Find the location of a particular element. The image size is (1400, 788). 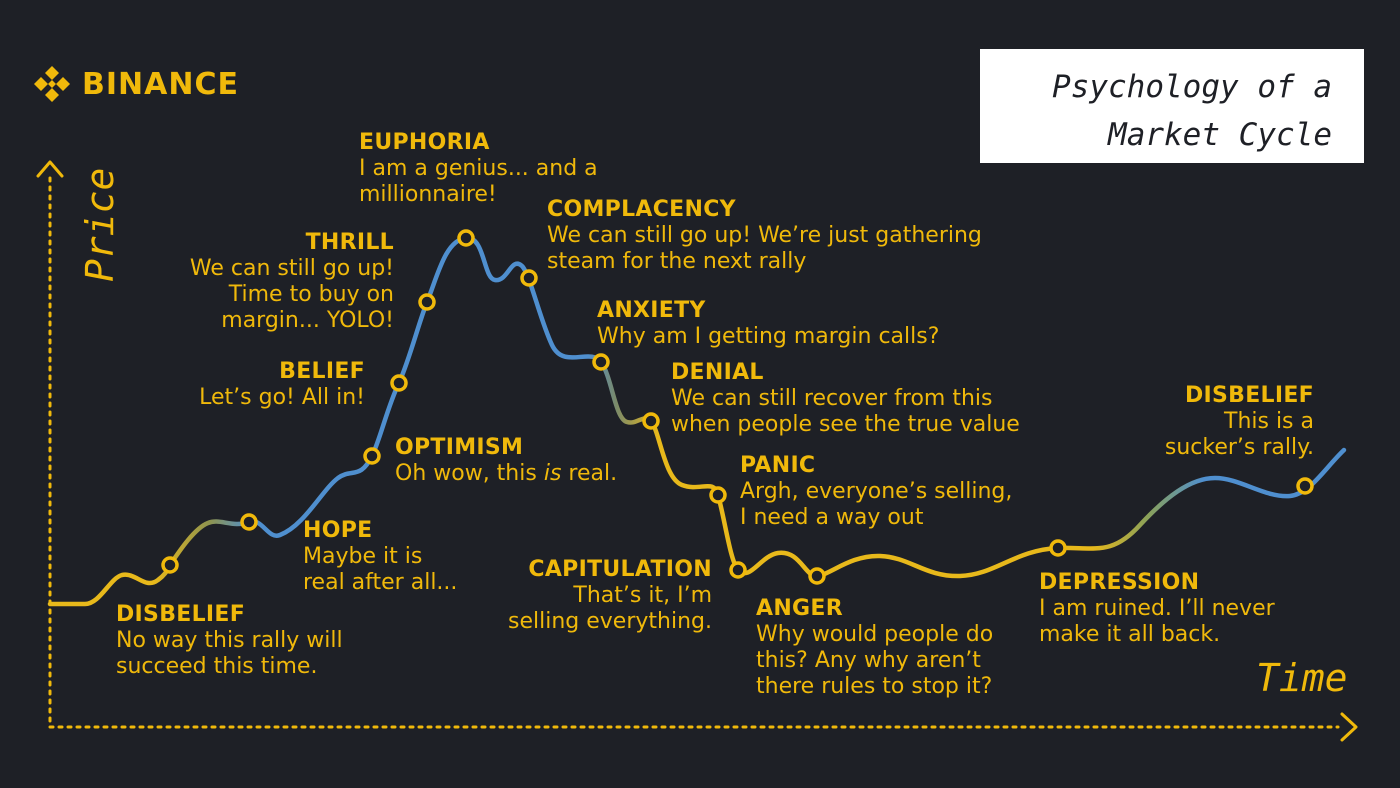

marker-denial is located at coordinates (651, 421).